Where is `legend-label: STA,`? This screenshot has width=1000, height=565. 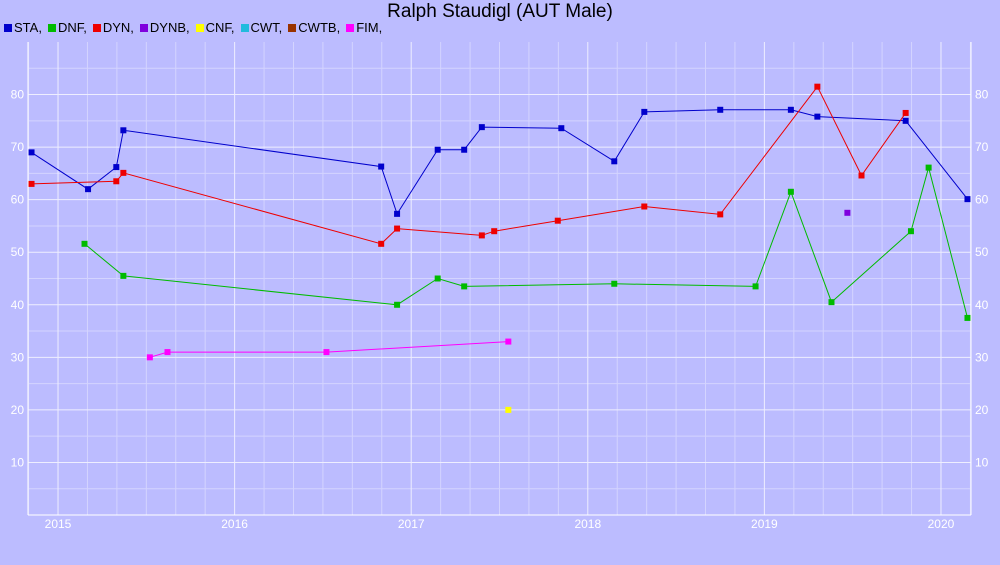 legend-label: STA, is located at coordinates (28, 27).